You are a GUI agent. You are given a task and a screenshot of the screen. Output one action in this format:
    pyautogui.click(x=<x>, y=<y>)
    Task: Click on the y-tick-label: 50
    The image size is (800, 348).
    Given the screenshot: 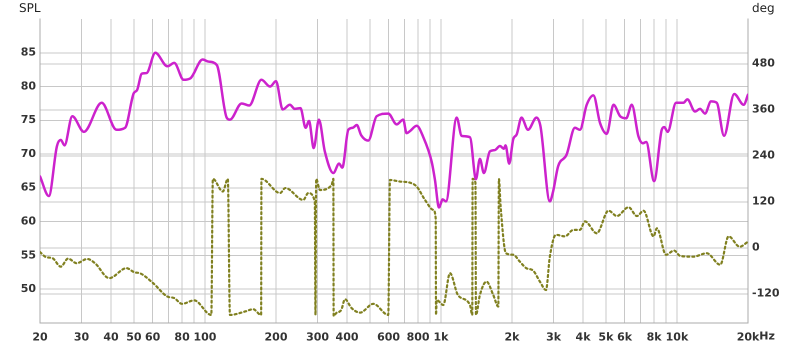 What is the action you would take?
    pyautogui.click(x=28, y=289)
    